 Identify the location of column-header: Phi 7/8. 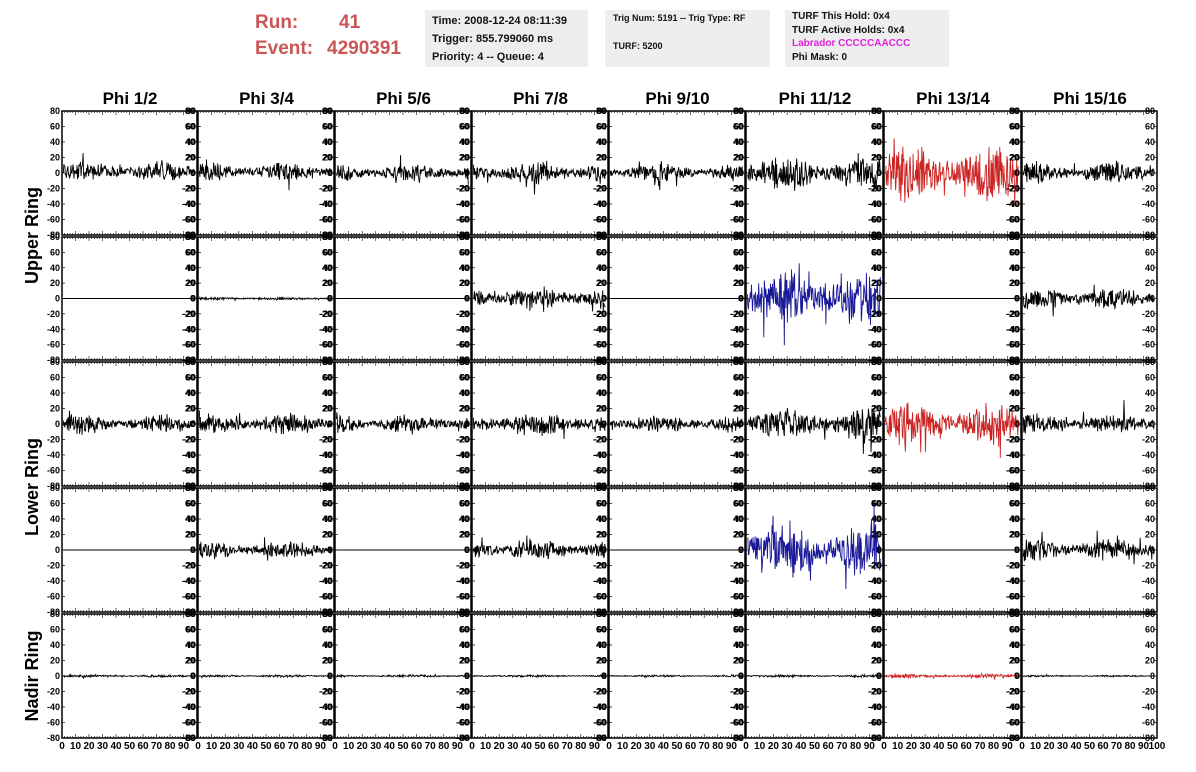
(540, 98).